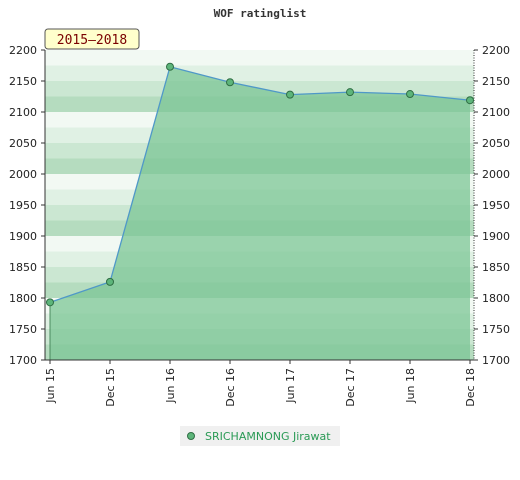 Image resolution: width=520 pixels, height=480 pixels. I want to click on x-tick-label: Dec 17, so click(350, 387).